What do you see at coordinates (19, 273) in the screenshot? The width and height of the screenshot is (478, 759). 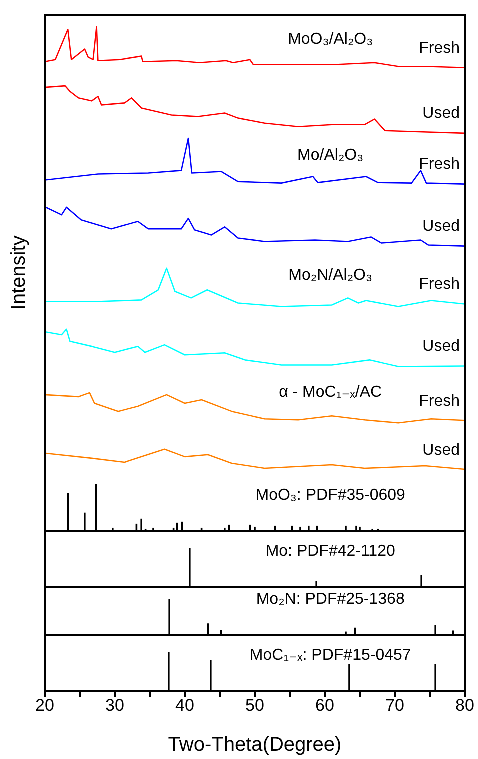 I see `y-axis-title: Intensity` at bounding box center [19, 273].